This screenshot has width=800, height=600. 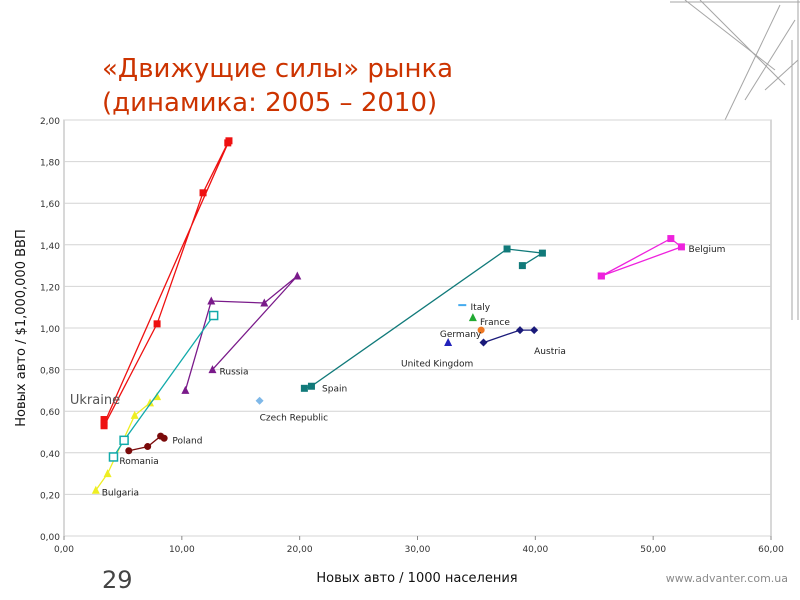 I want to click on annotation-romania: Romania, so click(x=138, y=462).